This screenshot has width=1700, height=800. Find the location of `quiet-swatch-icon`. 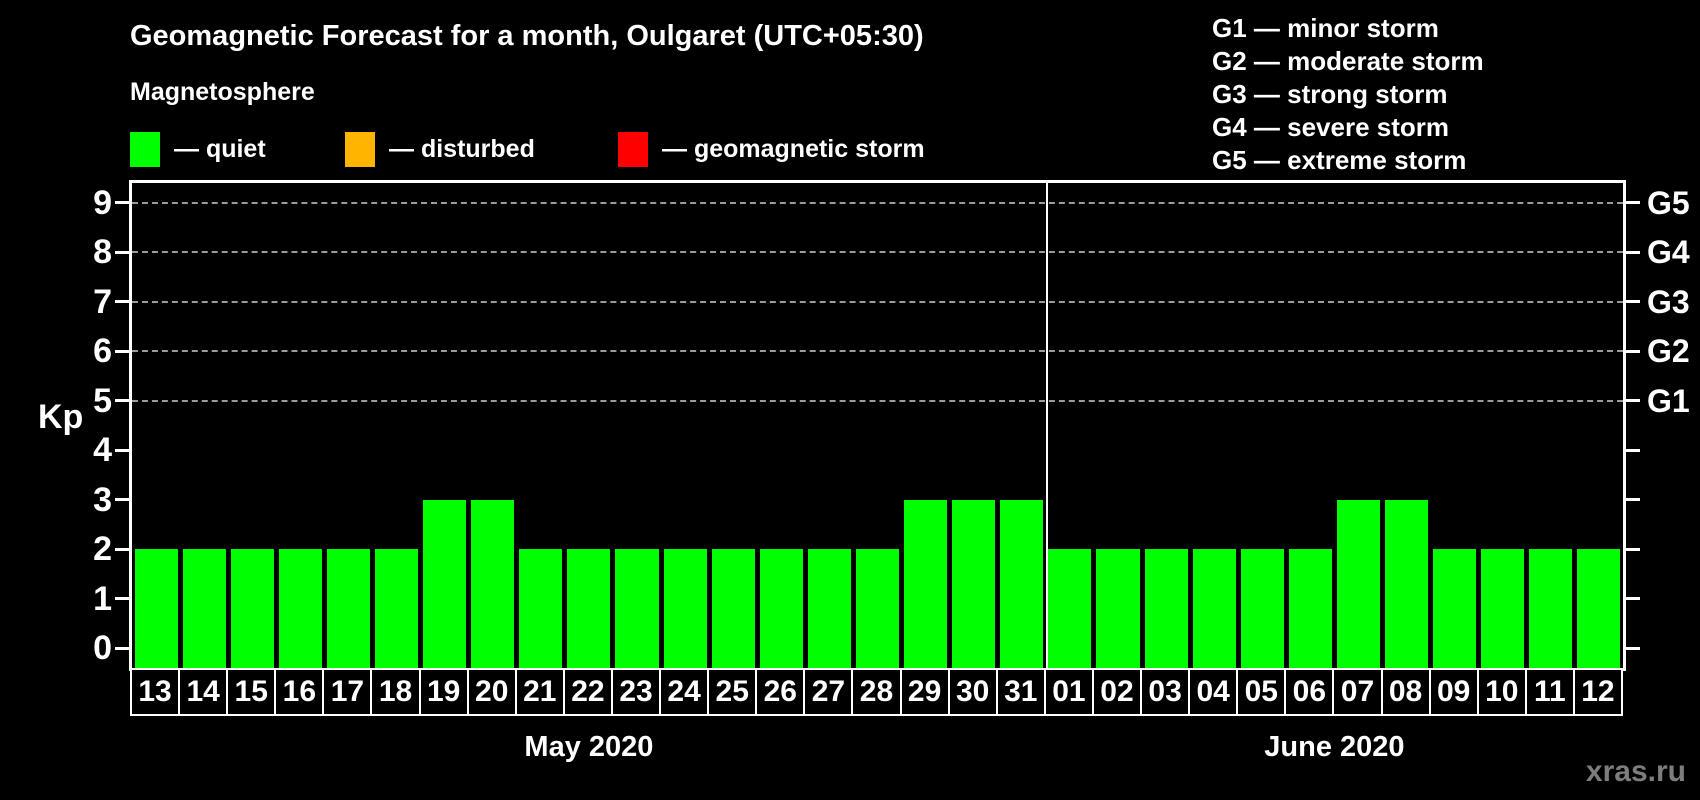

quiet-swatch-icon is located at coordinates (145, 149).